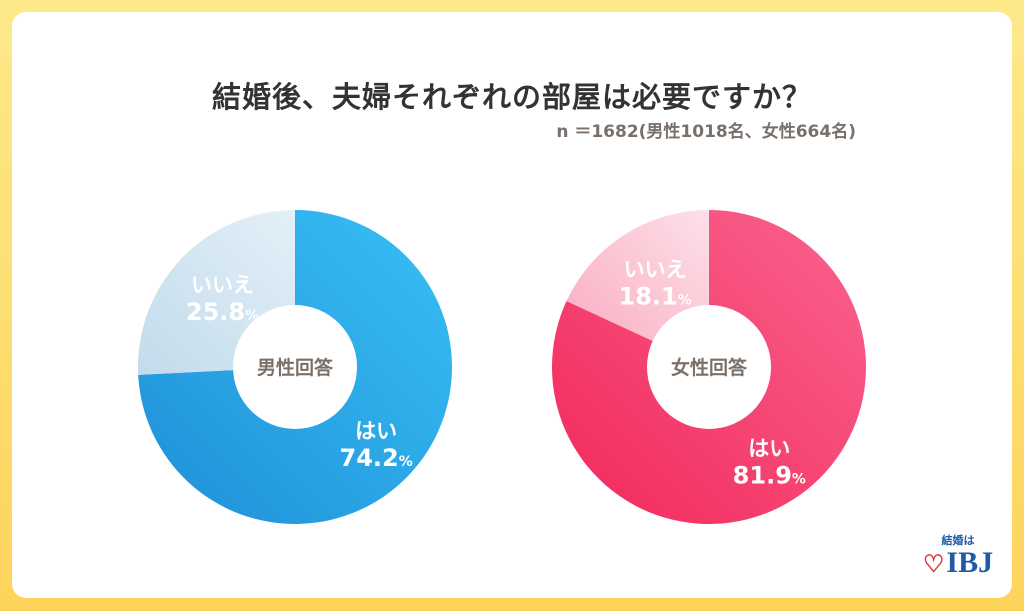  I want to click on heart-icon: ♡, so click(933, 565).